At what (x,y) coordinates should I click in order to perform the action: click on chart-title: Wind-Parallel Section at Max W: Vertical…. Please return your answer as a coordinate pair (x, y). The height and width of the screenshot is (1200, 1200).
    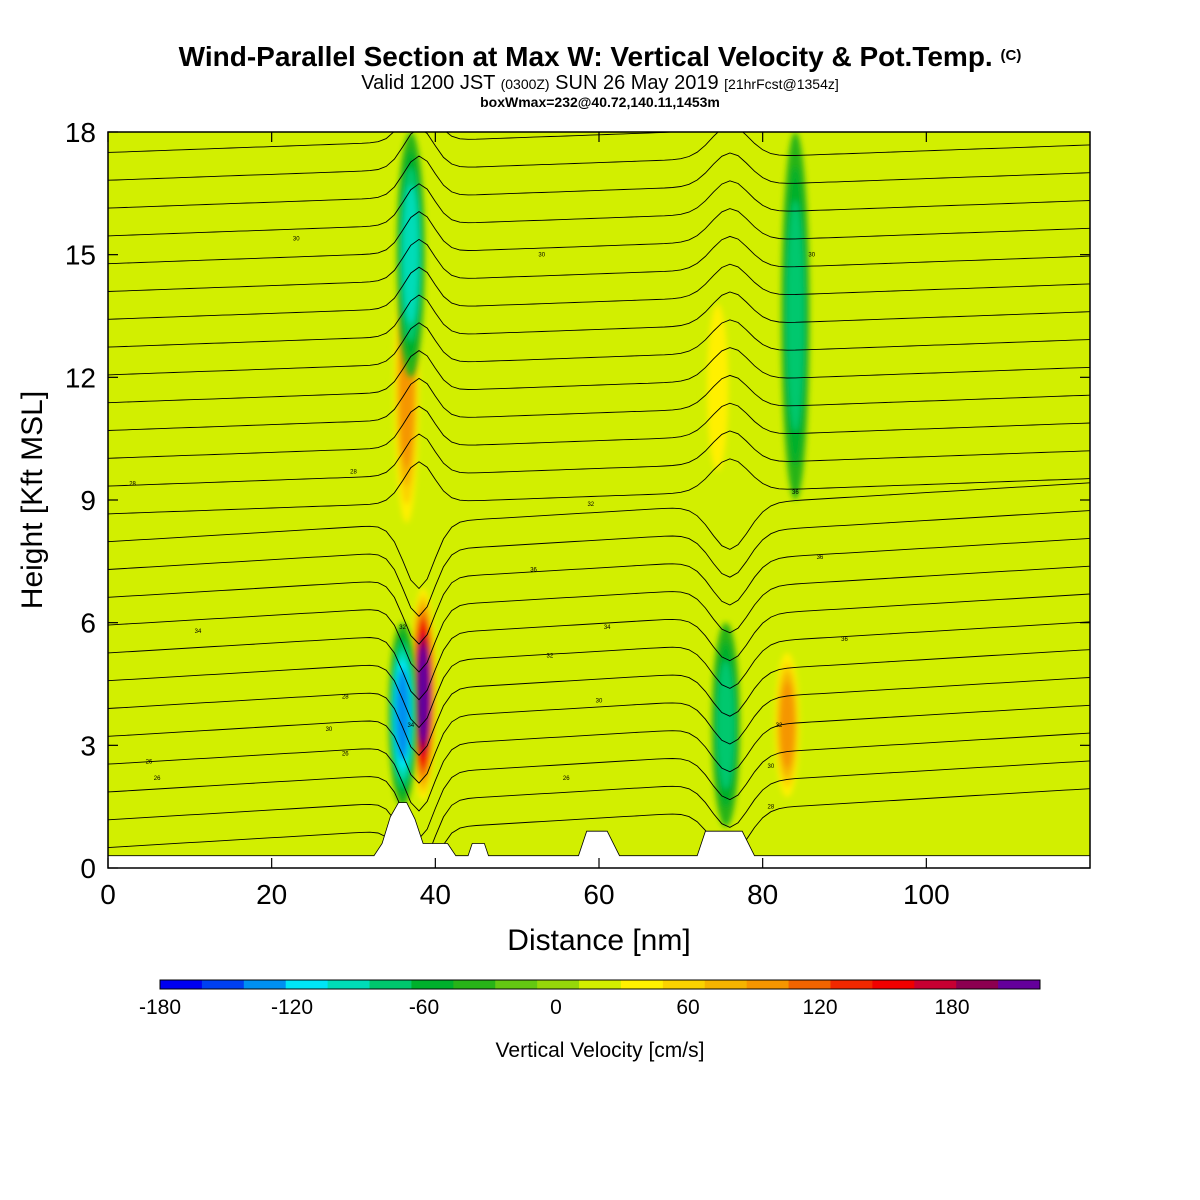
    Looking at the image, I should click on (600, 56).